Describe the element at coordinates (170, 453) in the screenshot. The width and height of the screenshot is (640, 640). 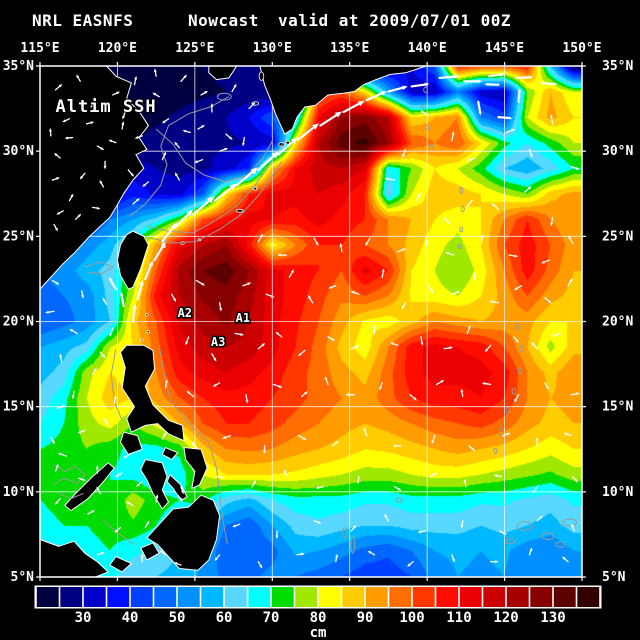
I see `land-masbate` at that location.